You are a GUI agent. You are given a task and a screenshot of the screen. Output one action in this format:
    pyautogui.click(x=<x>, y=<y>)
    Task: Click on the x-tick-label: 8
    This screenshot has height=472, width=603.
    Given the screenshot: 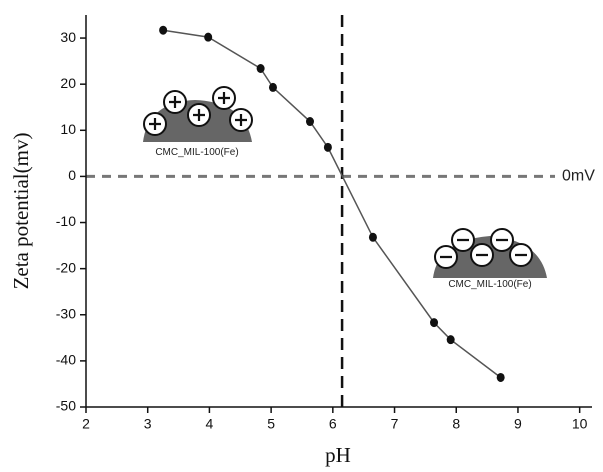 What is the action you would take?
    pyautogui.click(x=456, y=424)
    